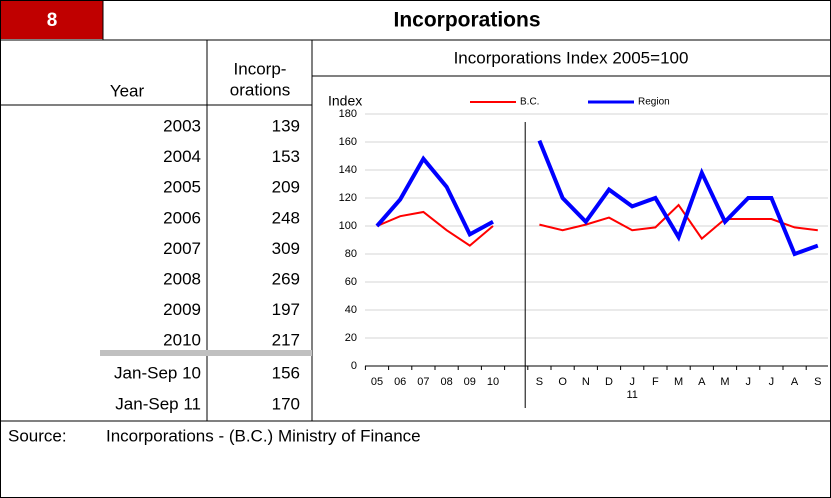 The width and height of the screenshot is (831, 498). I want to click on value-cell: 170, so click(286, 403).